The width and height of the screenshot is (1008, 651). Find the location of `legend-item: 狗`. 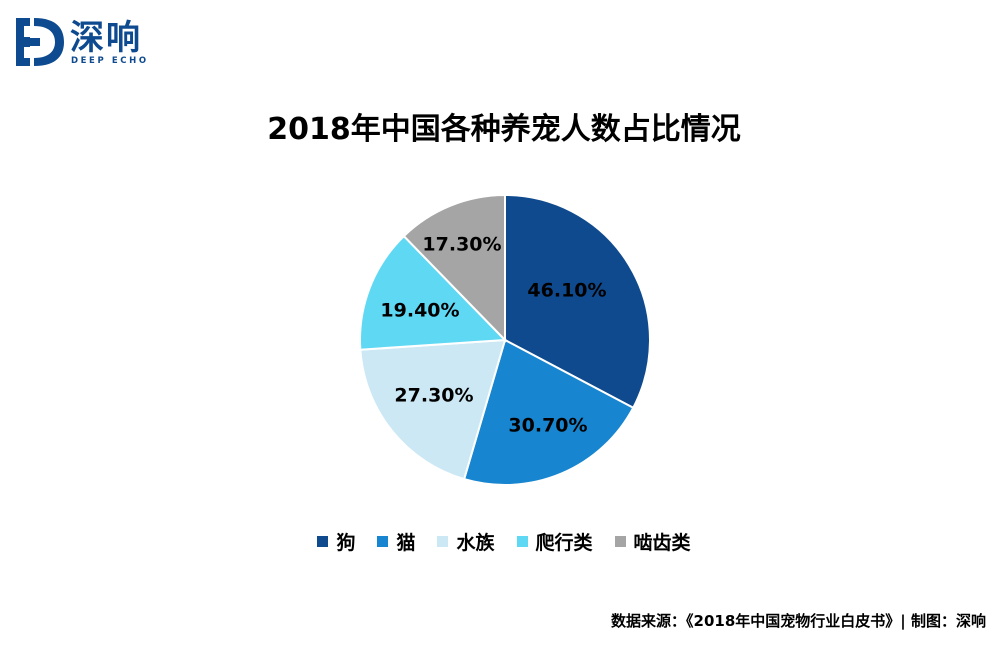

legend-item: 狗 is located at coordinates (336, 541).